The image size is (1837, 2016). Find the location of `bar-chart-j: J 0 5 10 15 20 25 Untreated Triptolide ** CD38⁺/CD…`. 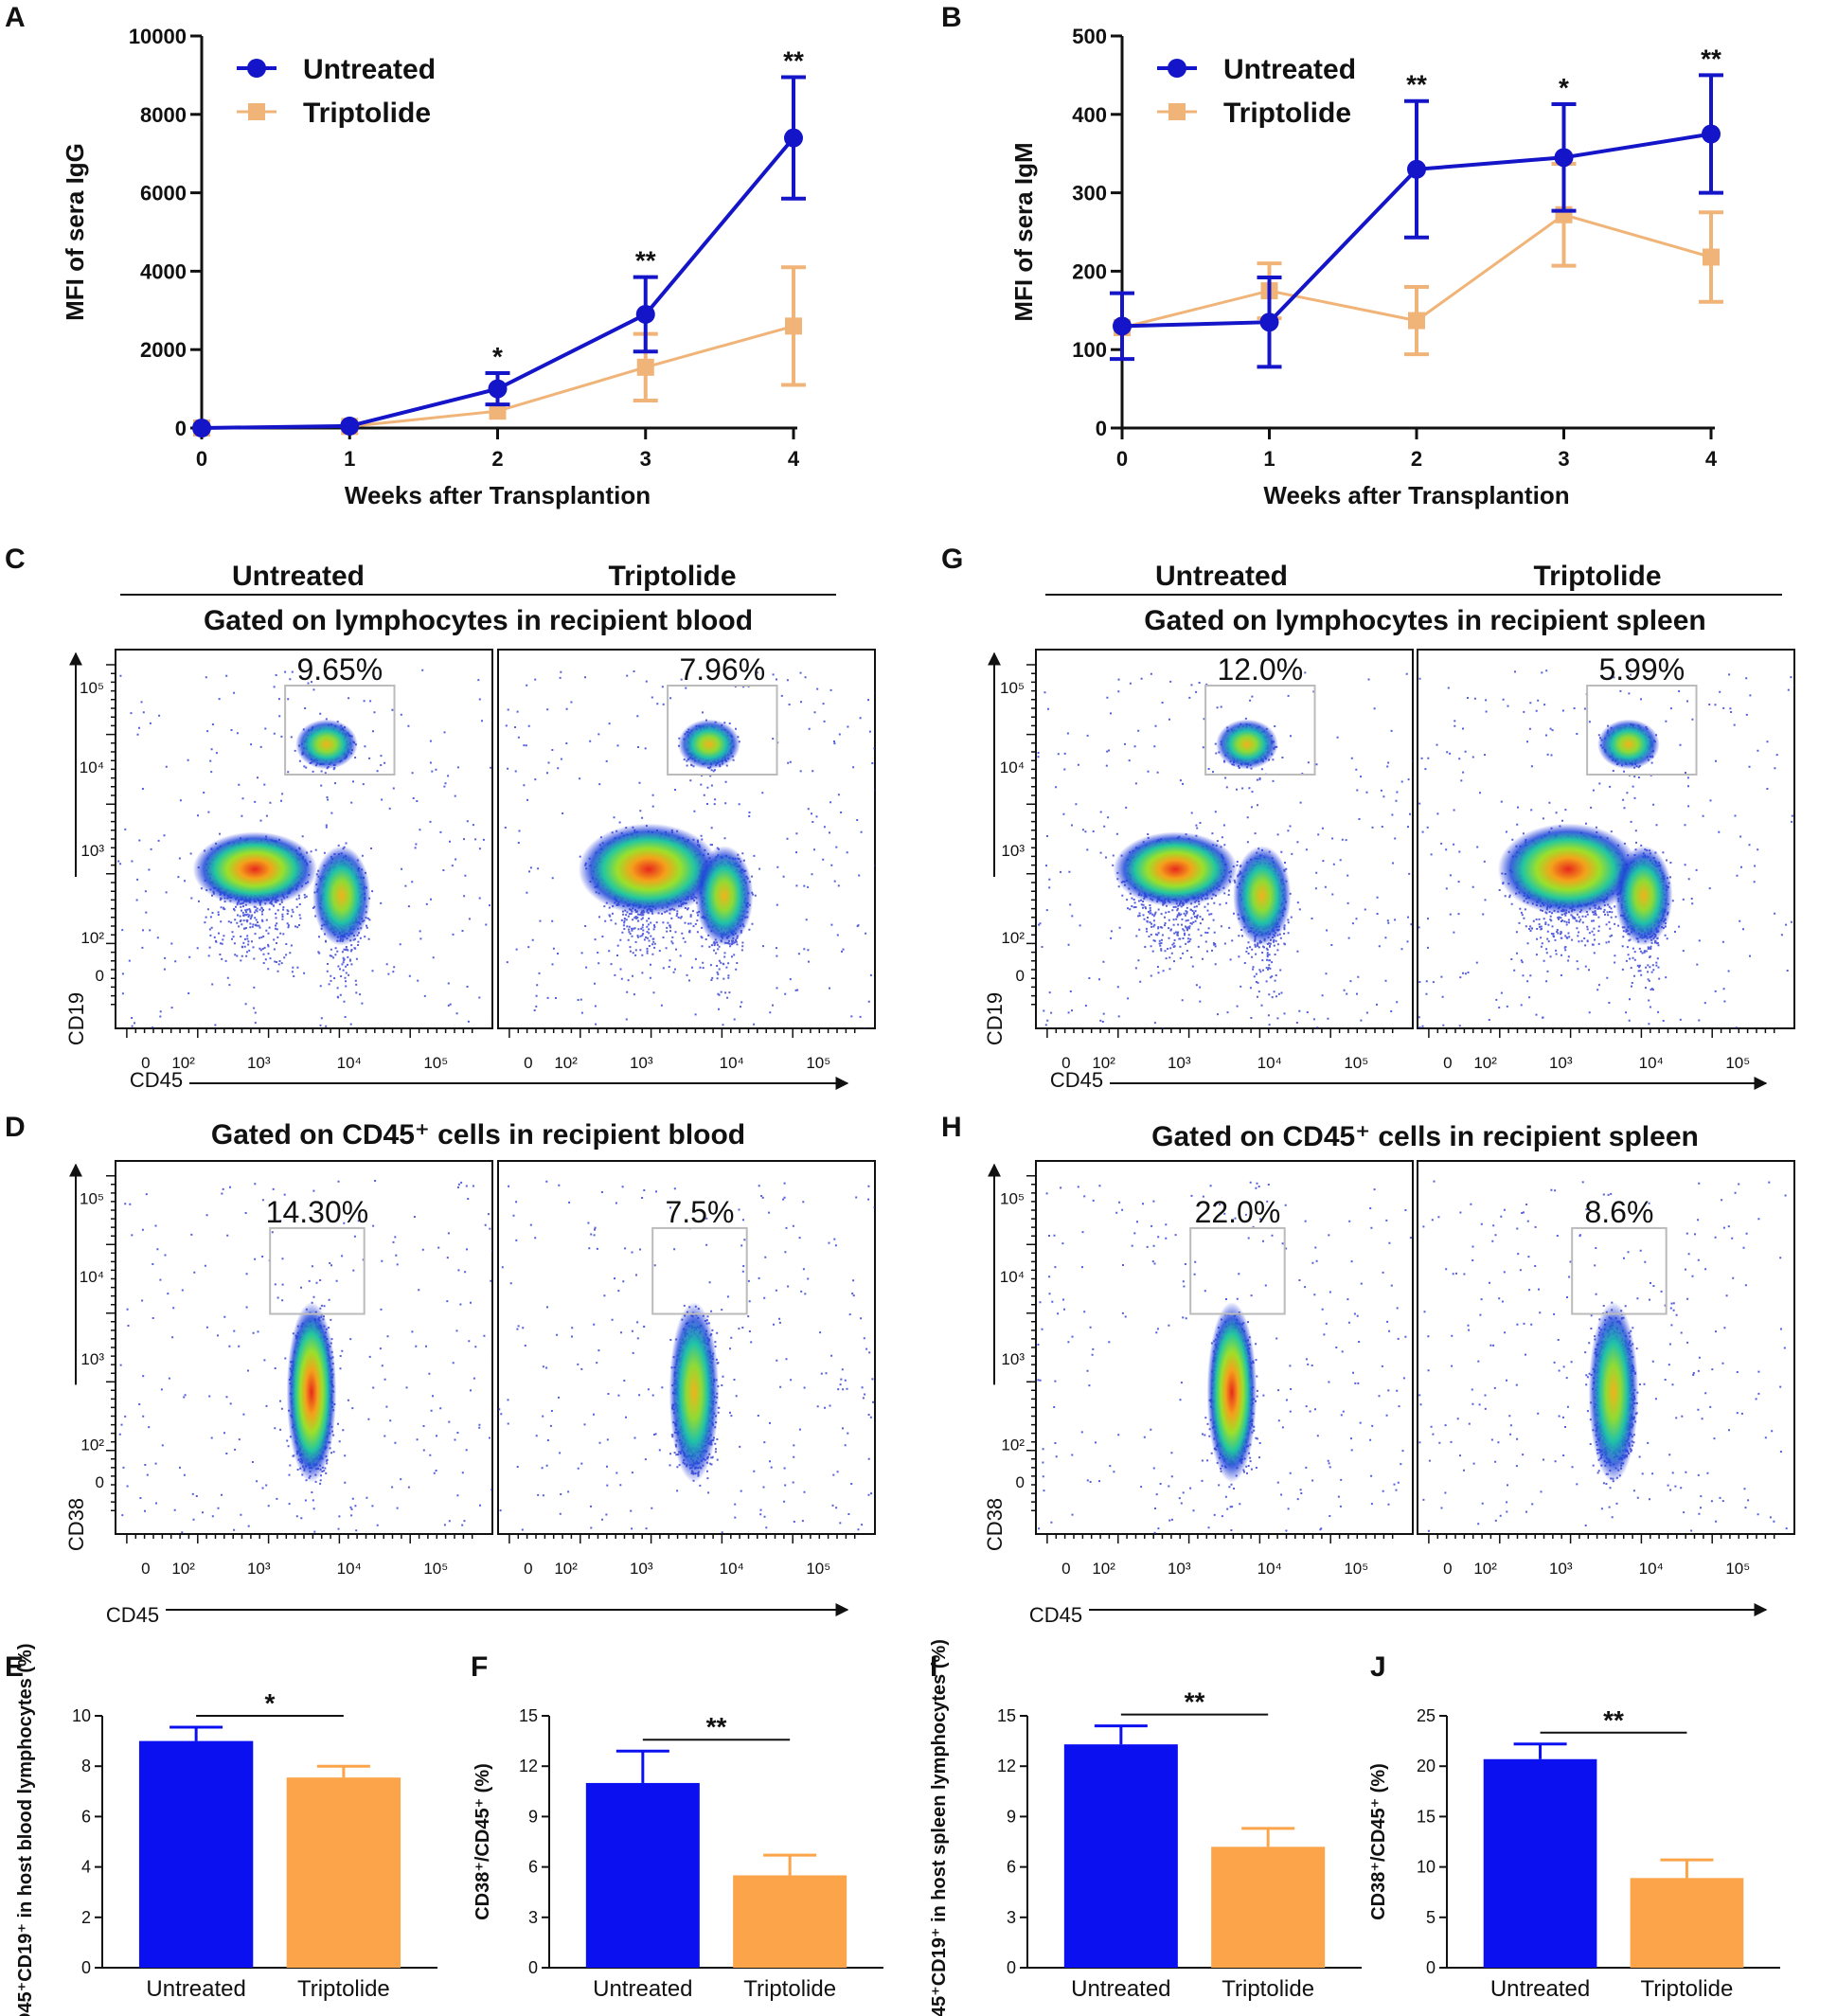

bar-chart-j: J 0 5 10 15 20 25 Untreated Triptolide ** CD38⁺/CD… is located at coordinates (1574, 1826).